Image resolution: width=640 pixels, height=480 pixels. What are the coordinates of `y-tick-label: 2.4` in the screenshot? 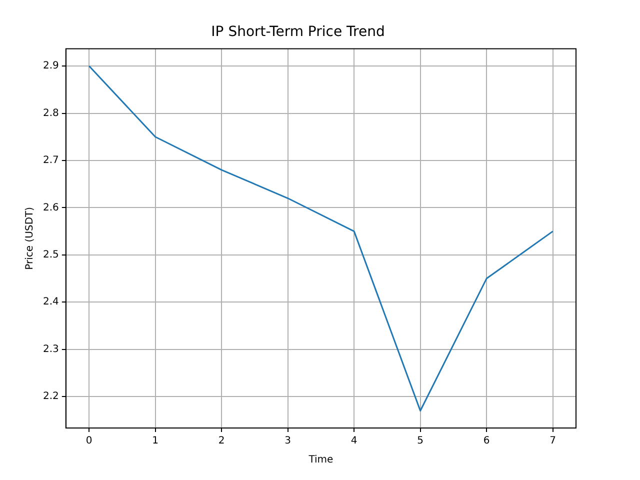 It's located at (50, 302).